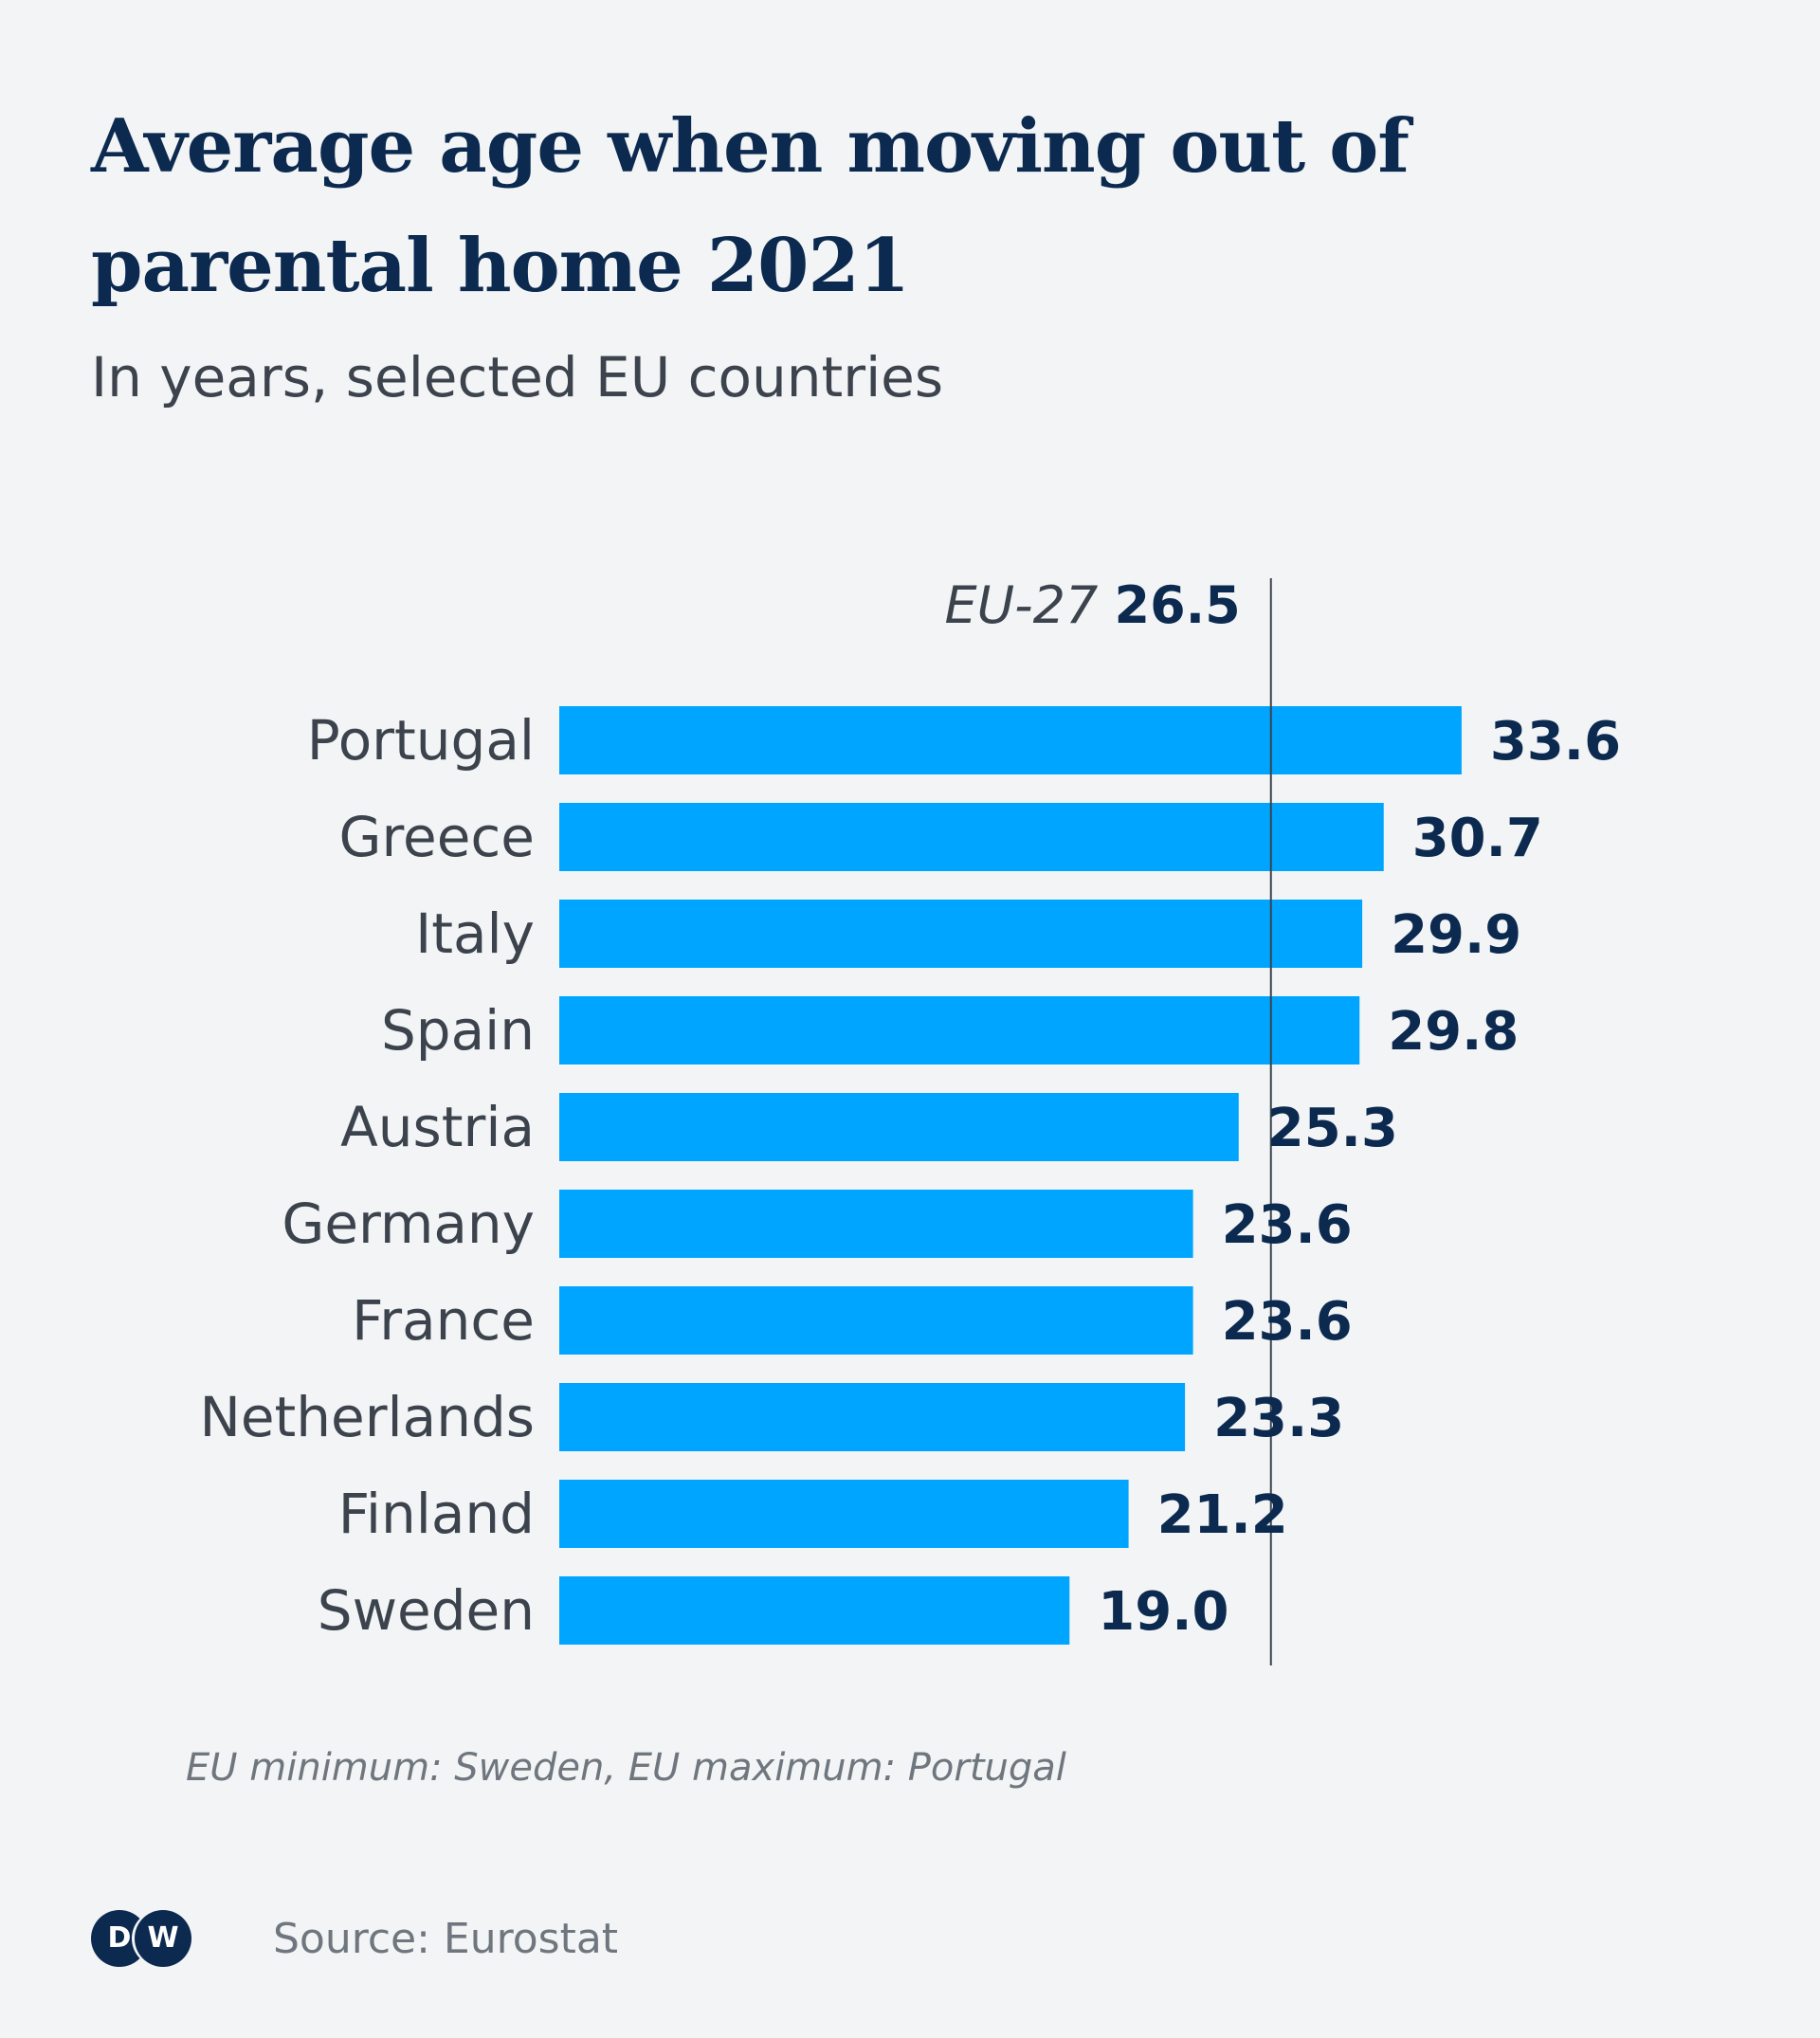  What do you see at coordinates (1029, 605) in the screenshot?
I see `reference-name: EU-27` at bounding box center [1029, 605].